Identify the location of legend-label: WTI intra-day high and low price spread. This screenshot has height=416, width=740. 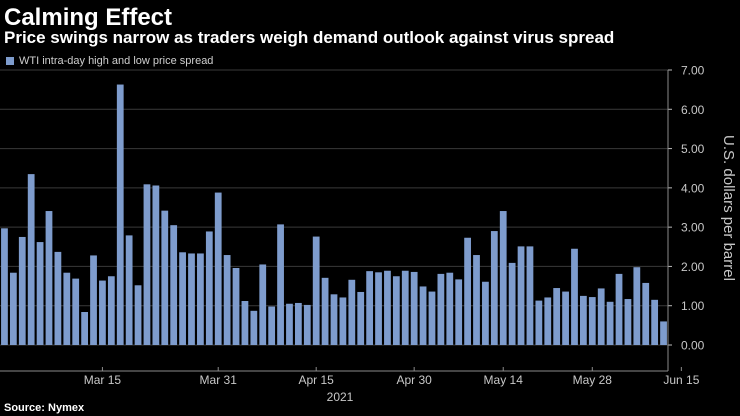
(116, 61).